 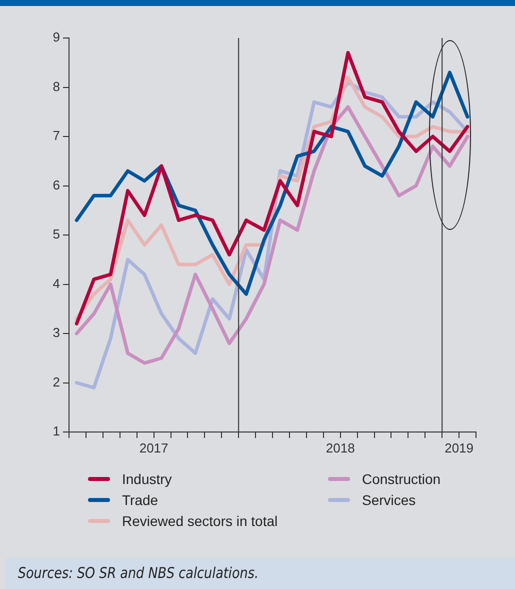 What do you see at coordinates (340, 448) in the screenshot?
I see `x-tick-label: 2018` at bounding box center [340, 448].